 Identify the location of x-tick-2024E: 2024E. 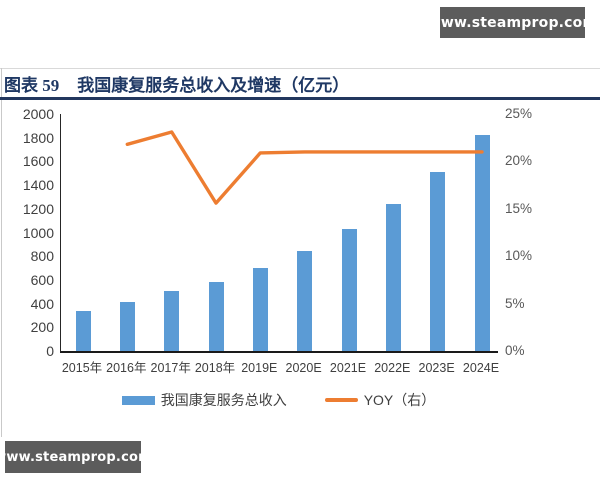
(481, 368).